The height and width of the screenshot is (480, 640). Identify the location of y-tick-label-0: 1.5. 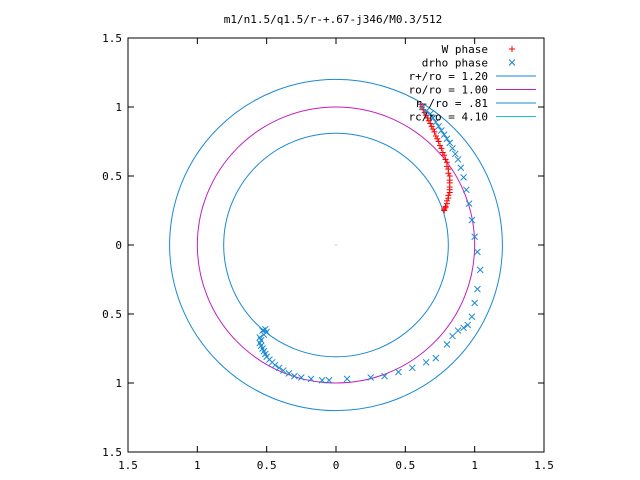
(112, 452).